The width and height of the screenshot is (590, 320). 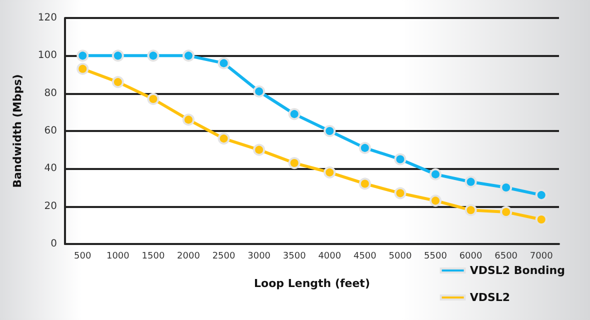 What do you see at coordinates (50, 93) in the screenshot?
I see `y-tick-label: 80` at bounding box center [50, 93].